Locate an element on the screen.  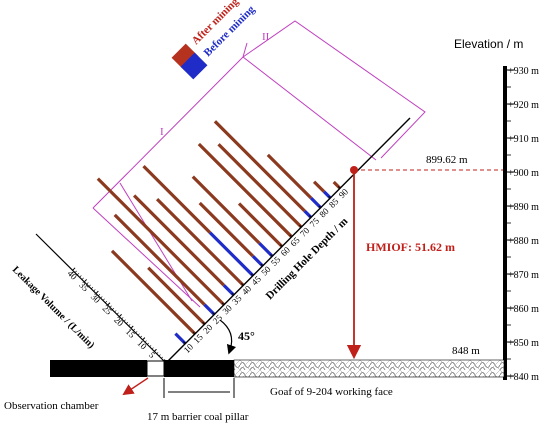
elevation-tick-label: +930 m is located at coordinates (523, 71).